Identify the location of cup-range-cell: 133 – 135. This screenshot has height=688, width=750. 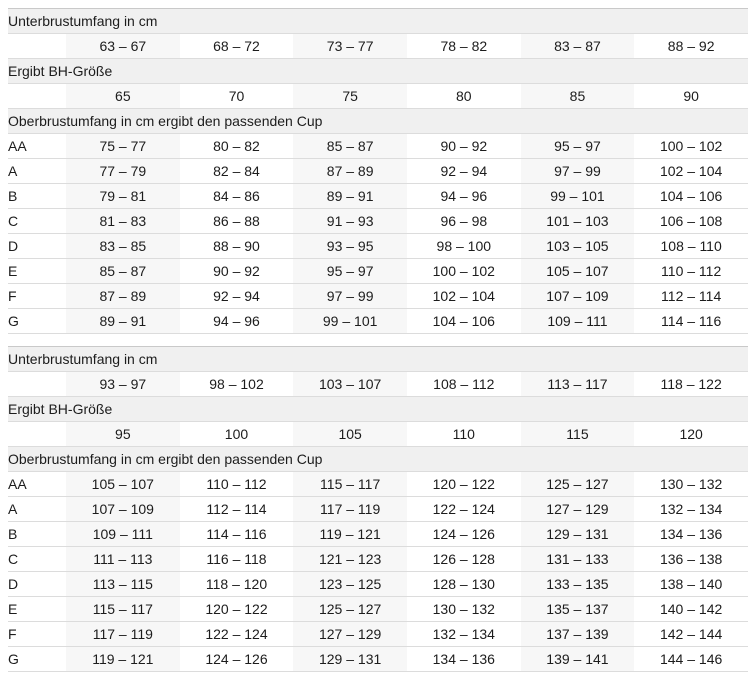
(577, 584).